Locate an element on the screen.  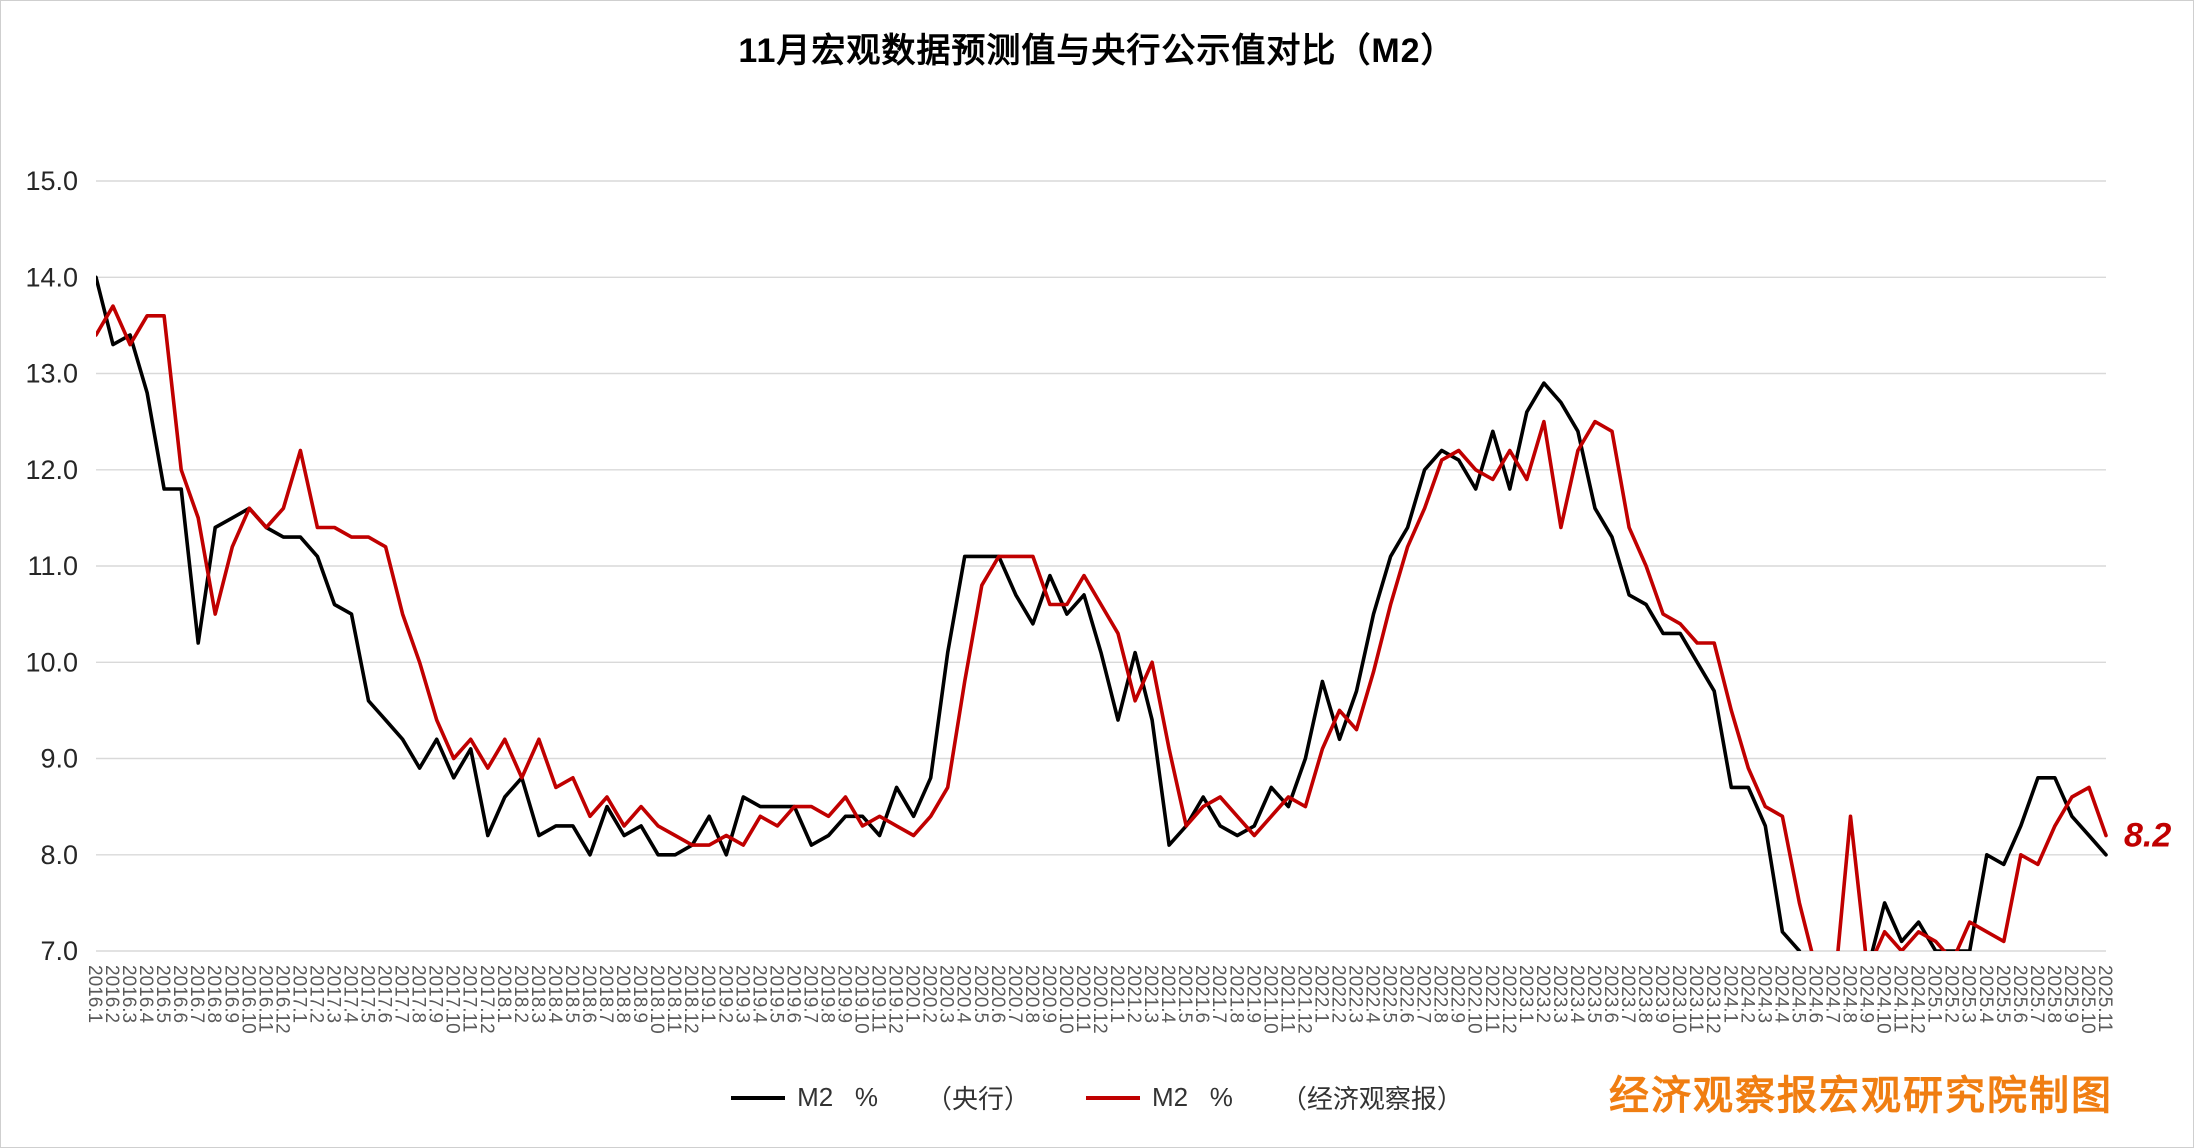
x-axis-tick-label: 2020.11 is located at coordinates (1082, 998).